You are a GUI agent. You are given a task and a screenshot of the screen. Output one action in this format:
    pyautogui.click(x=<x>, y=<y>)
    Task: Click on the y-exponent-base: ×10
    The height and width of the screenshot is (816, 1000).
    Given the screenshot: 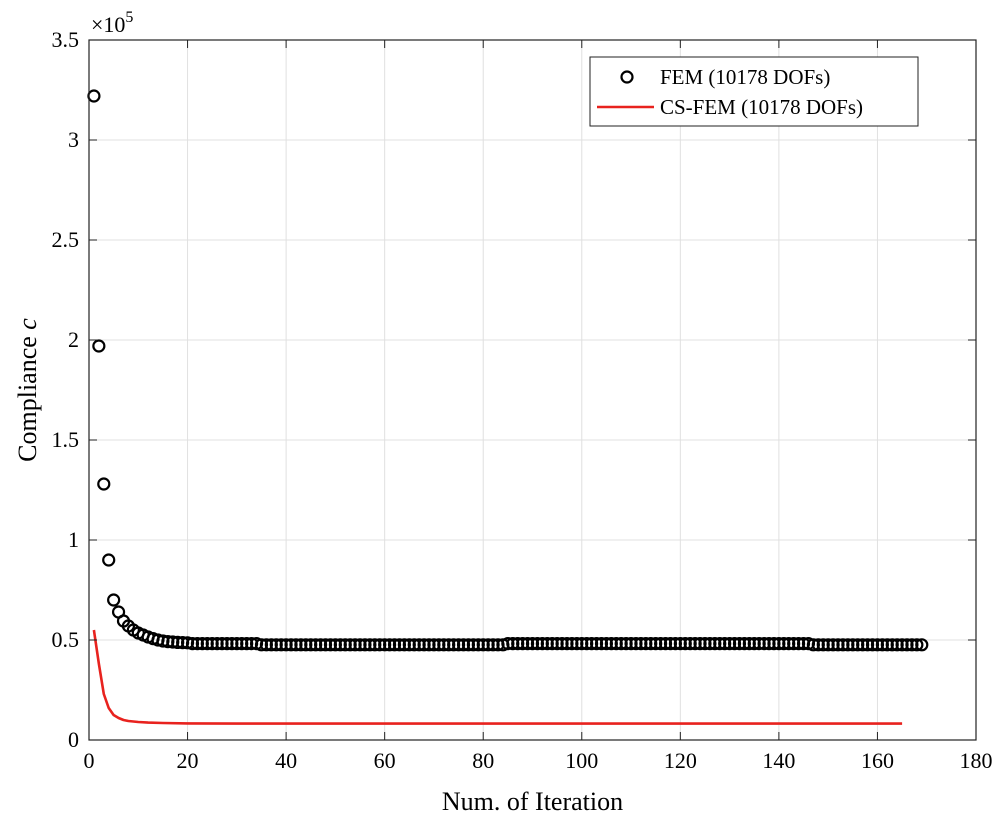 What is the action you would take?
    pyautogui.click(x=108, y=24)
    